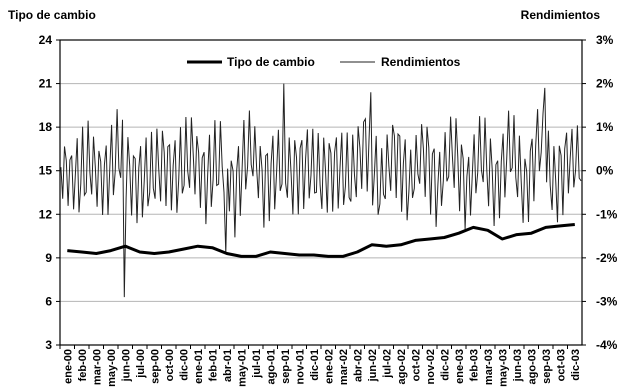  What do you see at coordinates (607, 258) in the screenshot?
I see `right-tick-label: -2%` at bounding box center [607, 258].